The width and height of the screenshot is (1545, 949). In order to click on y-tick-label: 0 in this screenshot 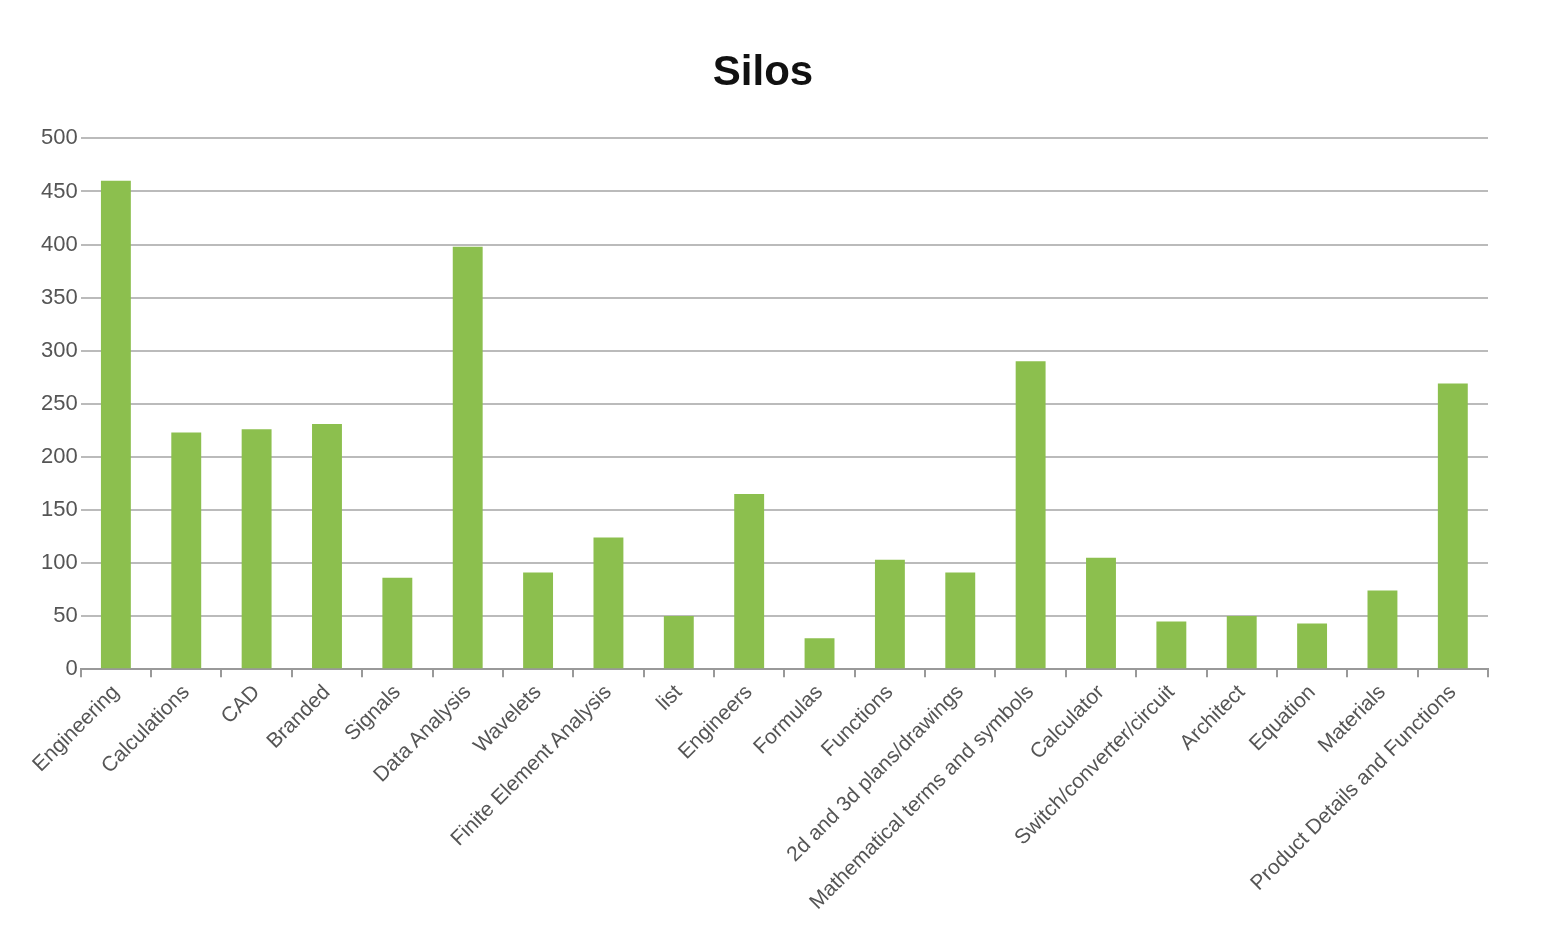, I will do `click(71, 668)`.